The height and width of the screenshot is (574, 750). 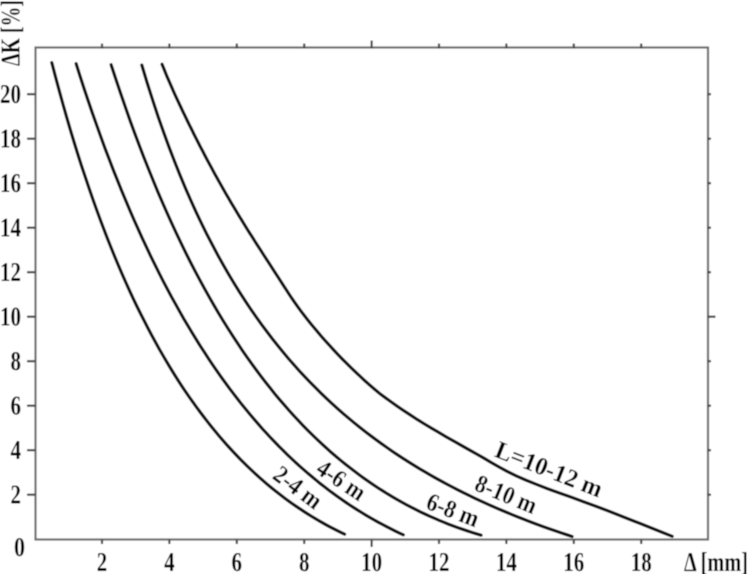 I want to click on svg-text: ΔK [%], so click(x=13, y=33).